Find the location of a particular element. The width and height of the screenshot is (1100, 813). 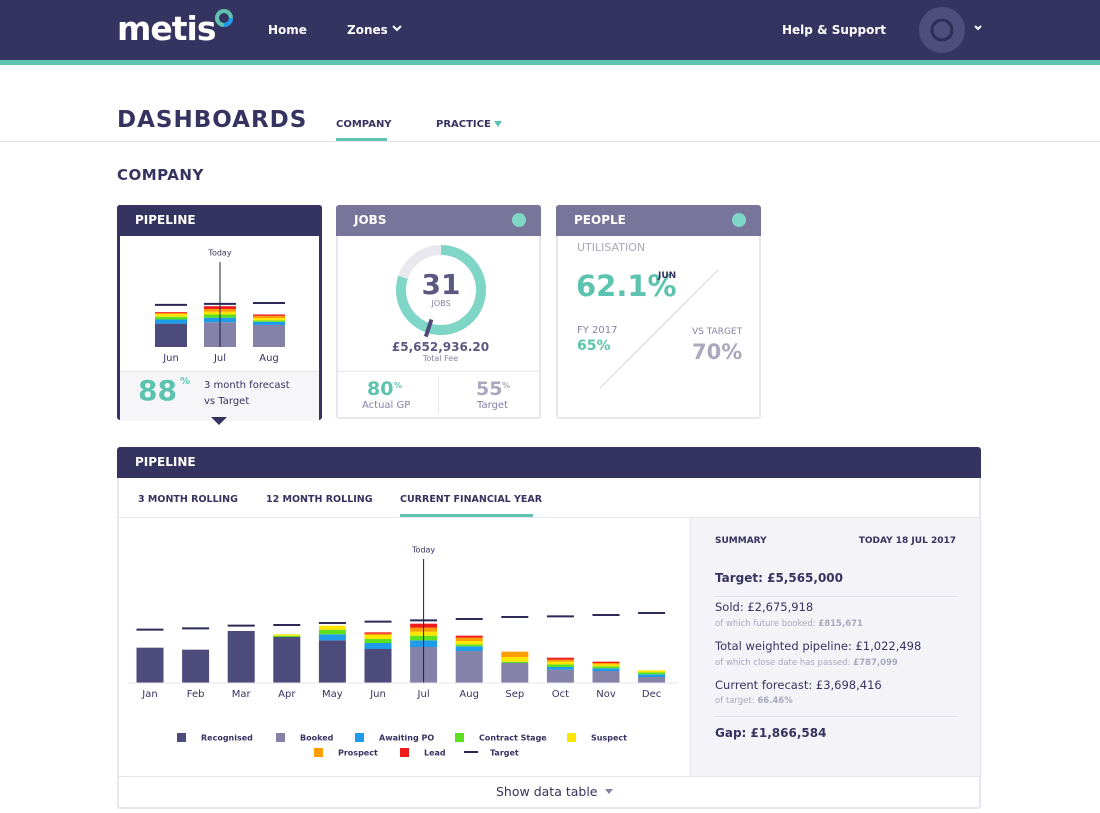

summary-panel is located at coordinates (835, 647).